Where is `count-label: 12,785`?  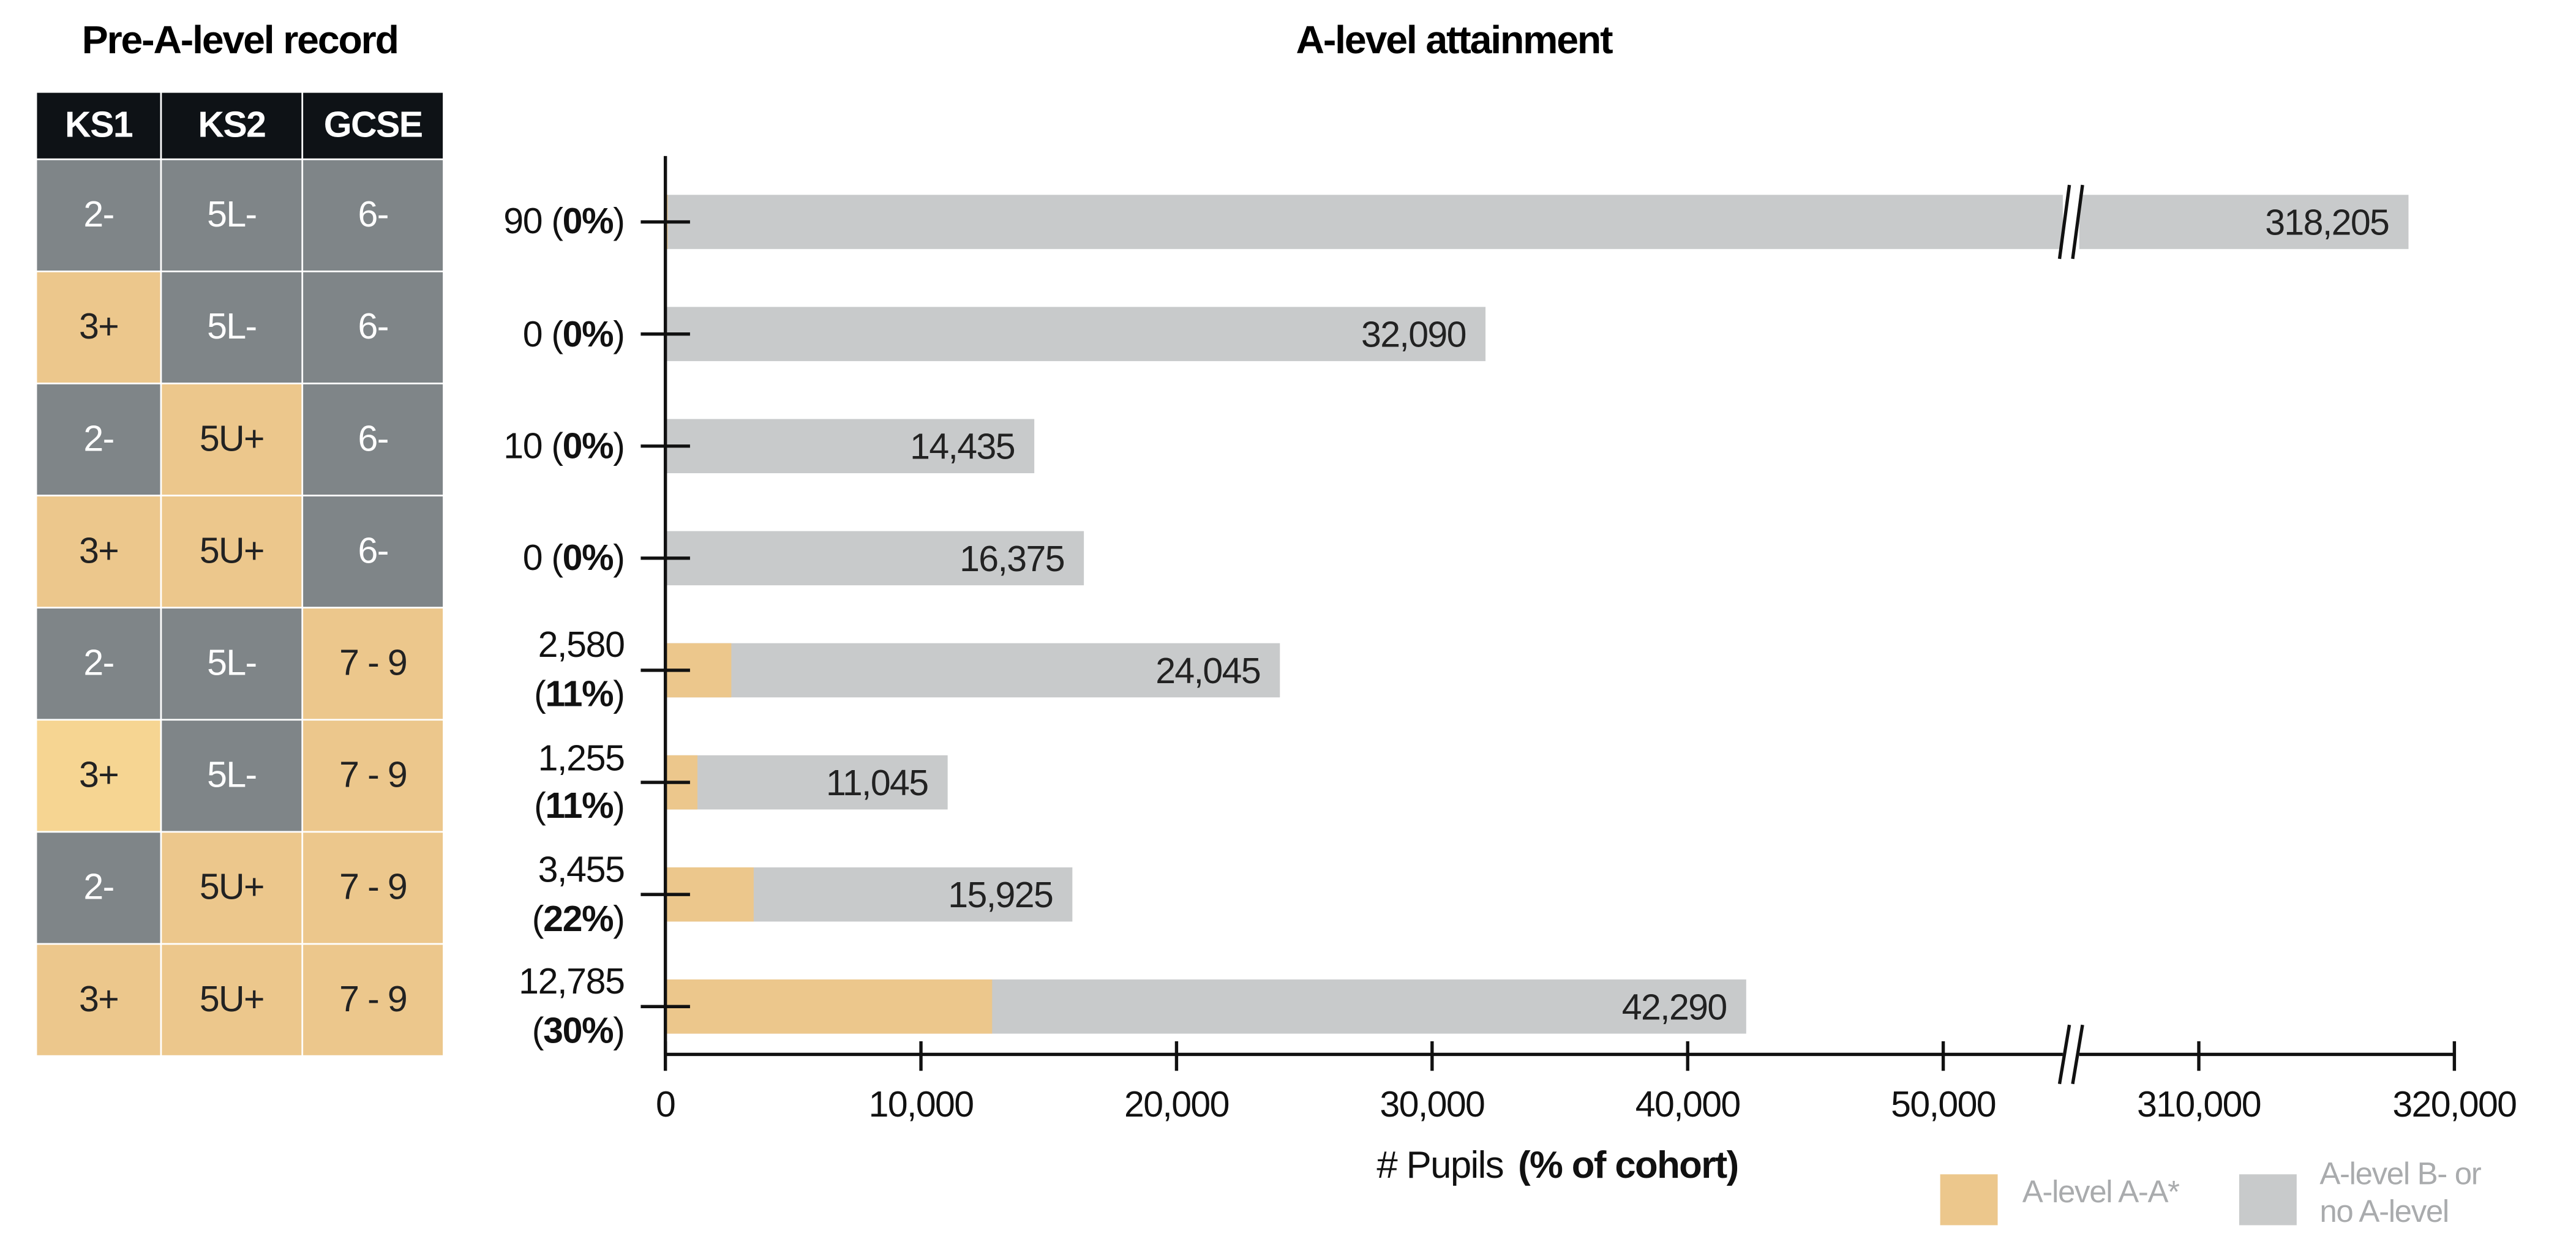
count-label: 12,785 is located at coordinates (572, 982).